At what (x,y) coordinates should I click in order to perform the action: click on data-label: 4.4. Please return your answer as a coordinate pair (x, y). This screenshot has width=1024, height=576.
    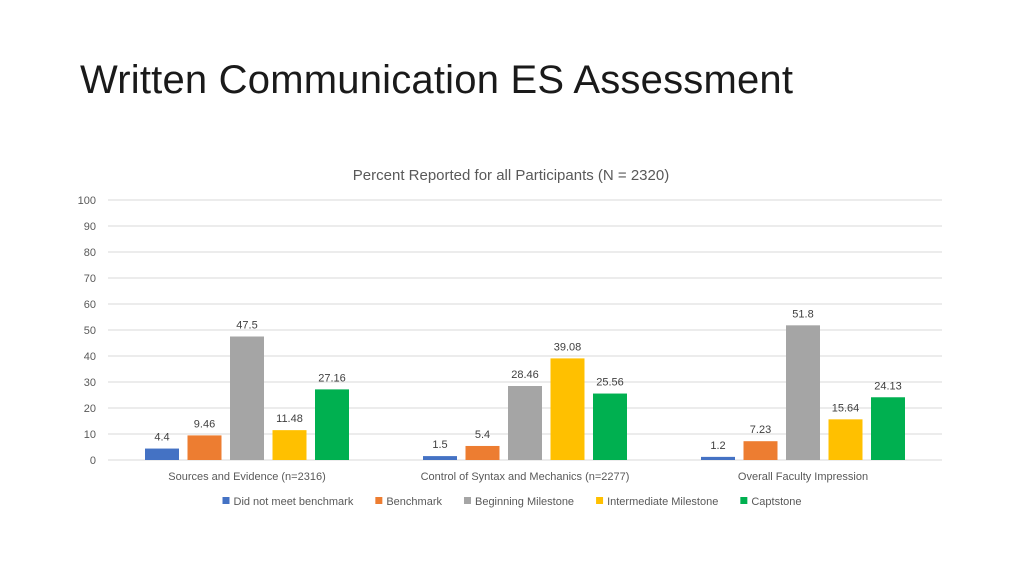
    Looking at the image, I should click on (161, 438).